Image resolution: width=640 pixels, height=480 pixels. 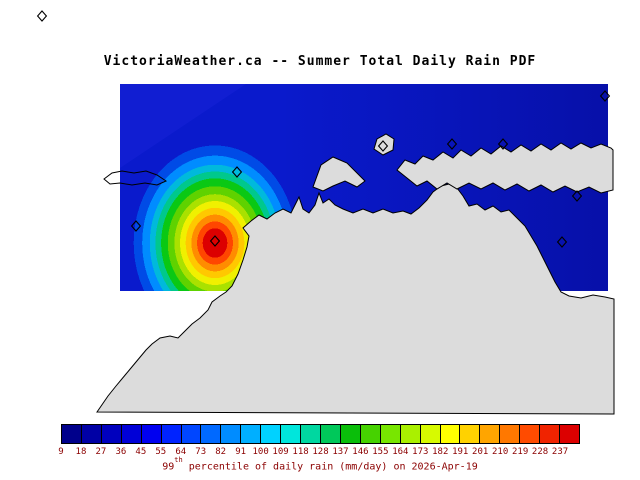 I want to click on island-small, so click(x=384, y=144).